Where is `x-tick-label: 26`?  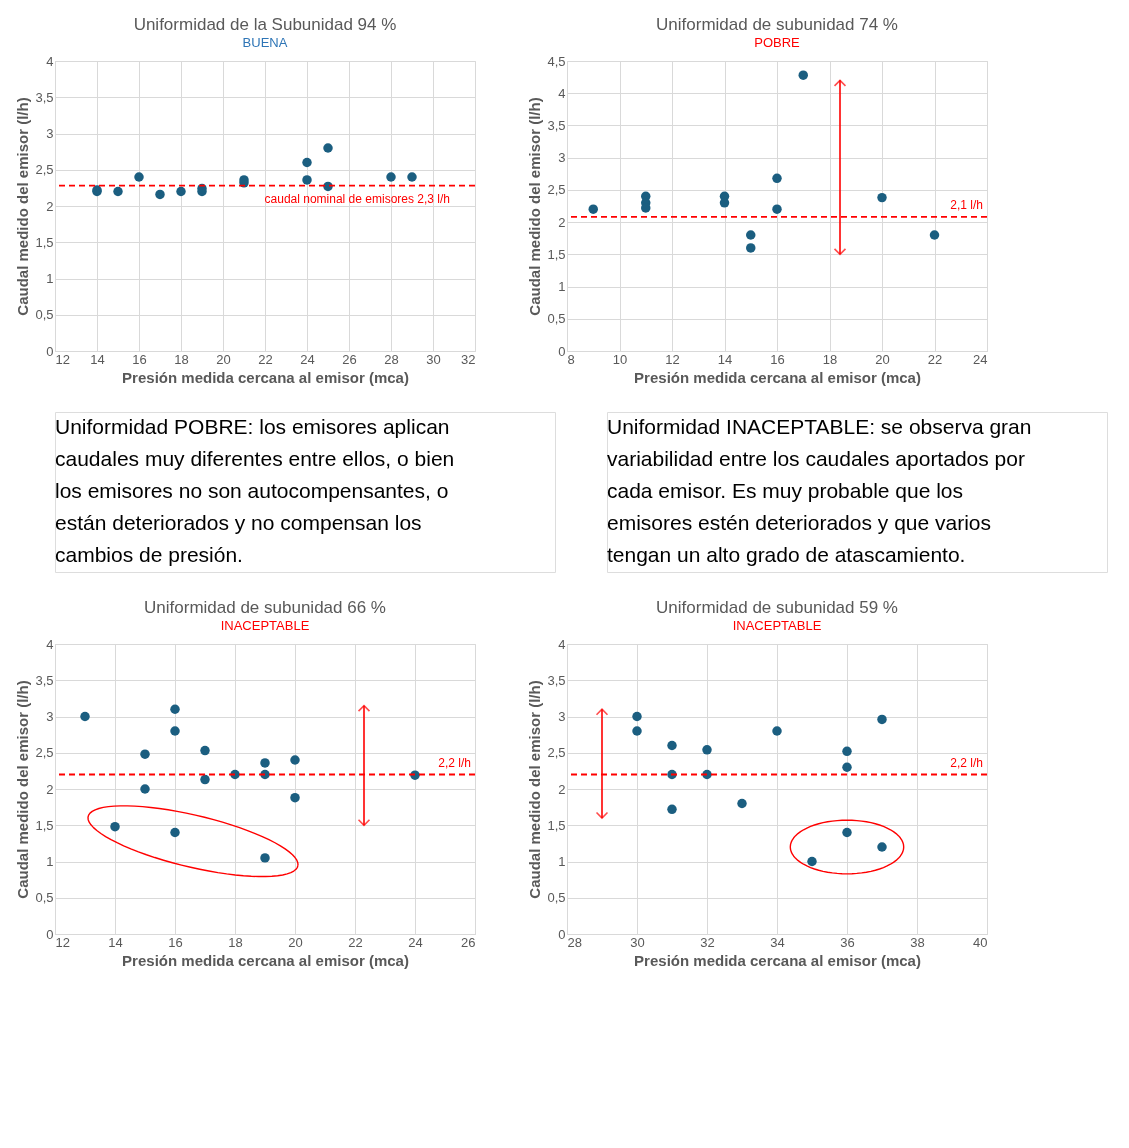
x-tick-label: 26 is located at coordinates (468, 942).